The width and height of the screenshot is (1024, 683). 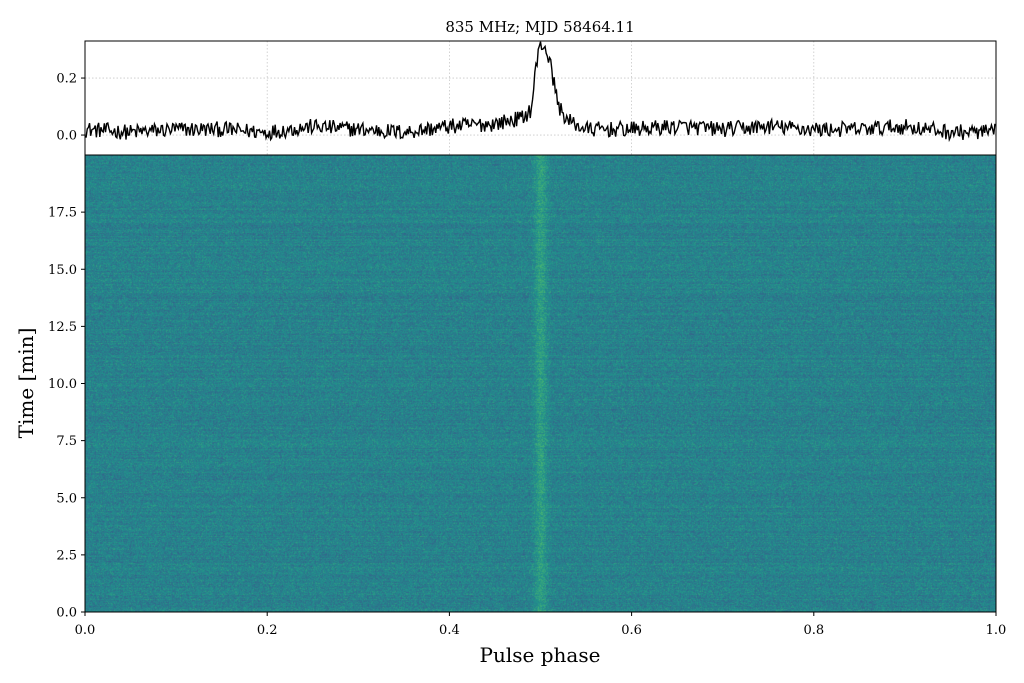 I want to click on heatmap-x-ticks: 0.0 0.2 0.4 0.6 0.8 1.0, so click(x=541, y=625).